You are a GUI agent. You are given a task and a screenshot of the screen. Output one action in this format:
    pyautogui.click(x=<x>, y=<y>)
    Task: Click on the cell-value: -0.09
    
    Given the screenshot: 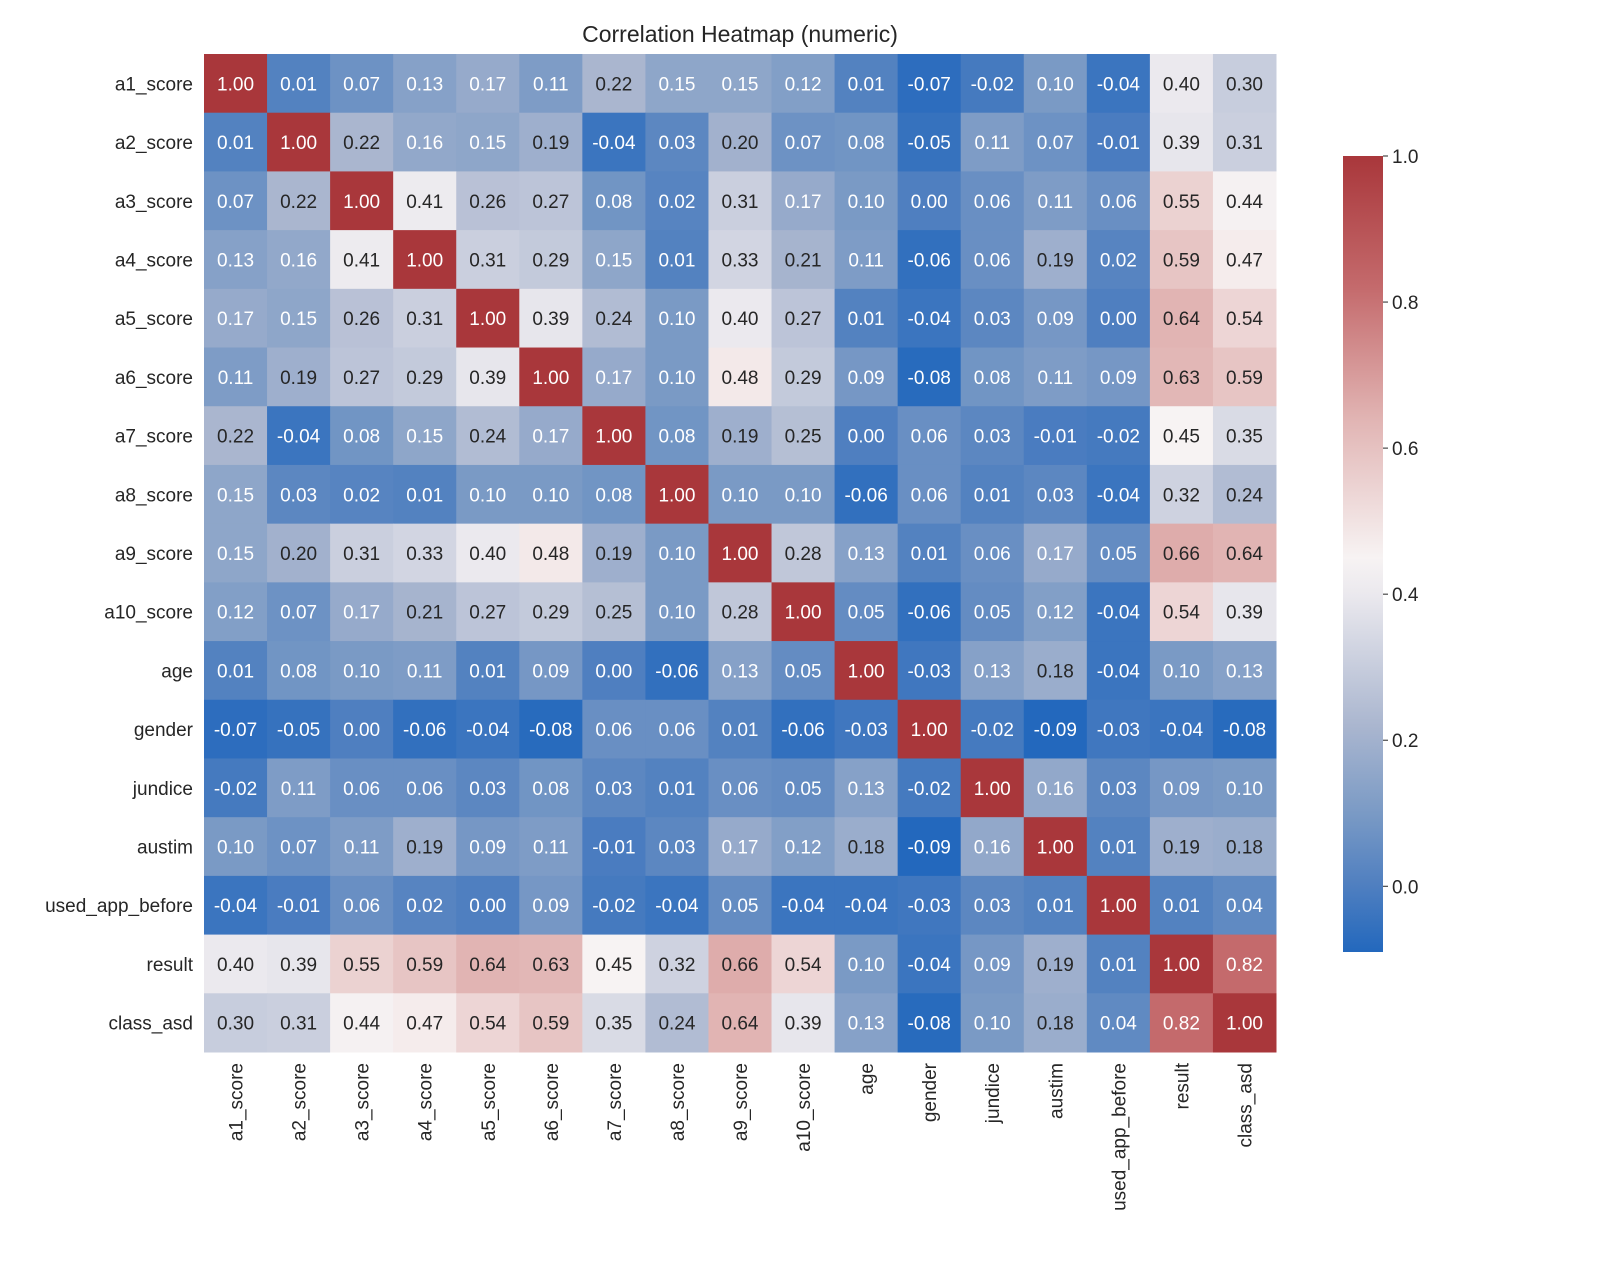 What is the action you would take?
    pyautogui.click(x=929, y=848)
    